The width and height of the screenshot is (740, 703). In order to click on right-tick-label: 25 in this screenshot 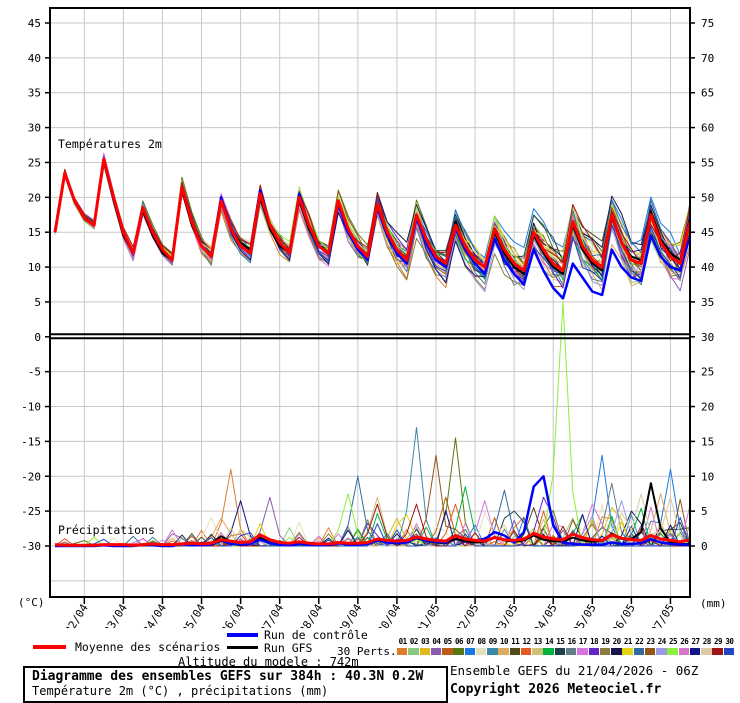, I will do `click(707, 372)`.